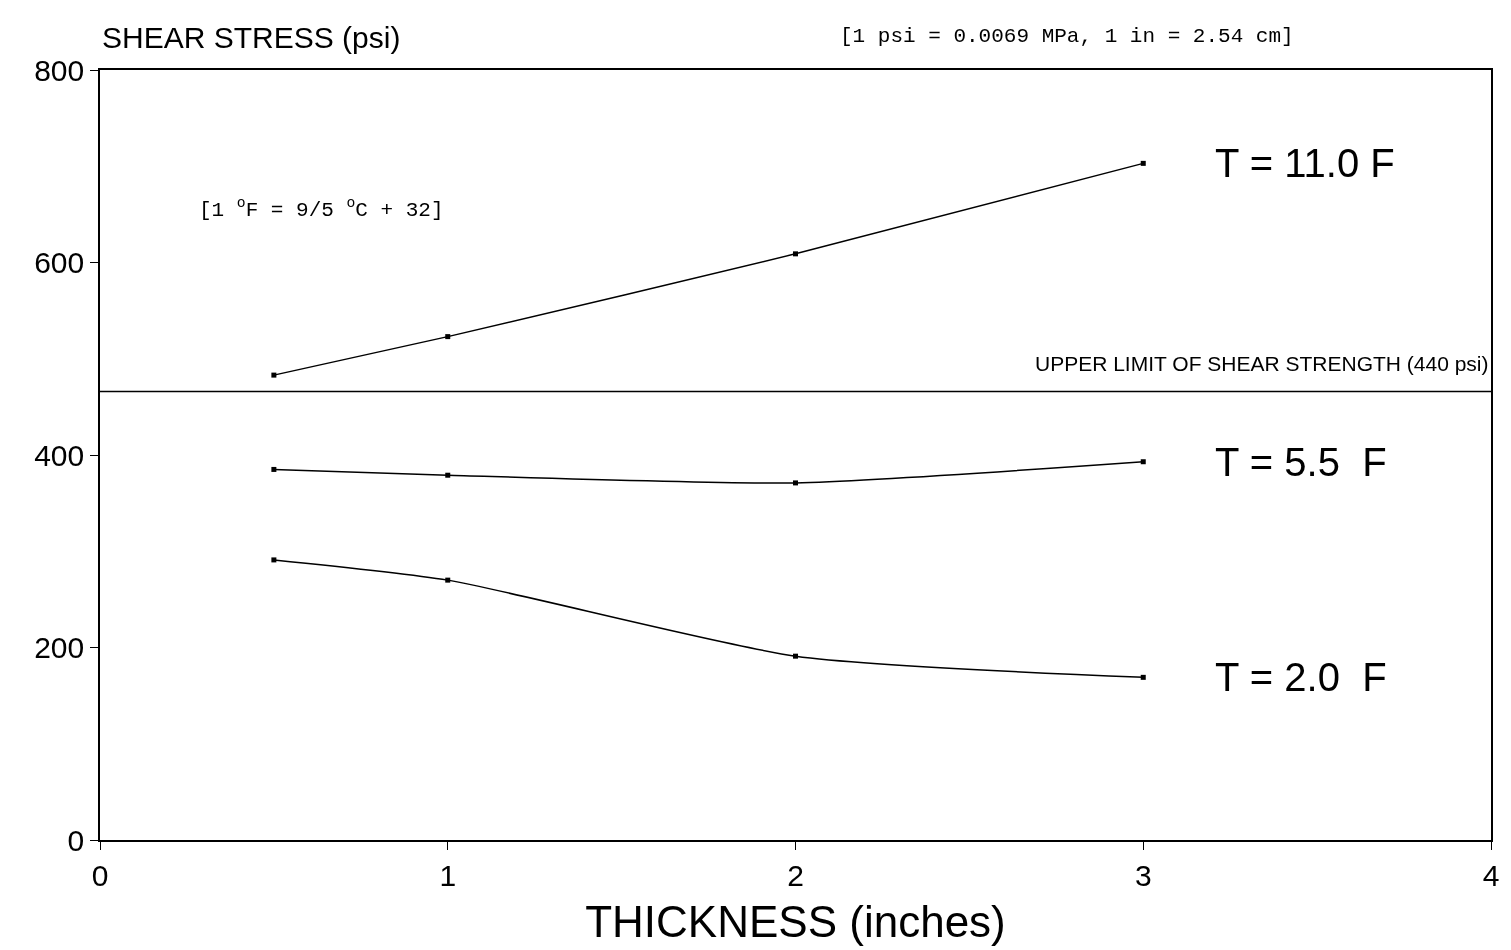 This screenshot has height=950, width=1511. I want to click on y-axis-title: SHEAR STRESS (psi), so click(251, 37).